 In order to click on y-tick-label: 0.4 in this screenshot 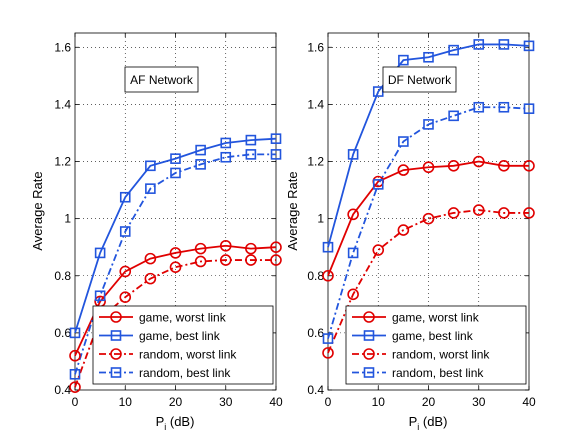, I will do `click(315, 390)`.